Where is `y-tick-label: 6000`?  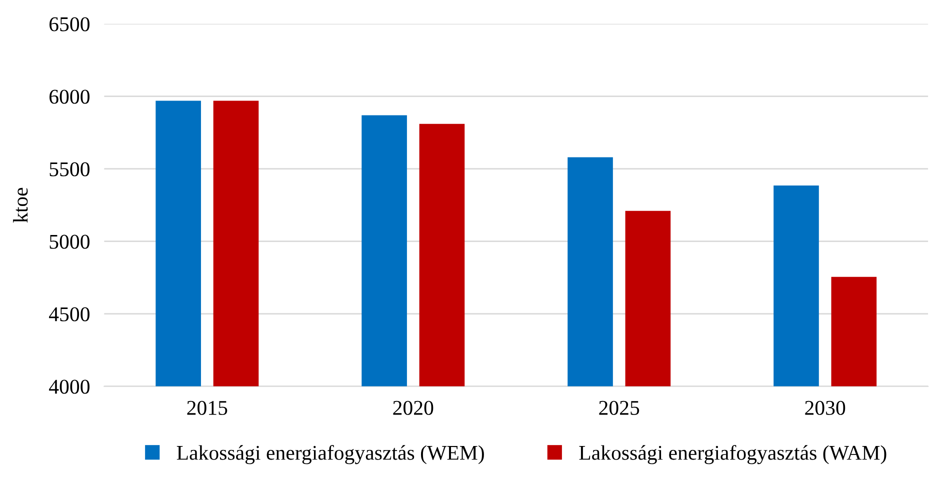
y-tick-label: 6000 is located at coordinates (70, 97).